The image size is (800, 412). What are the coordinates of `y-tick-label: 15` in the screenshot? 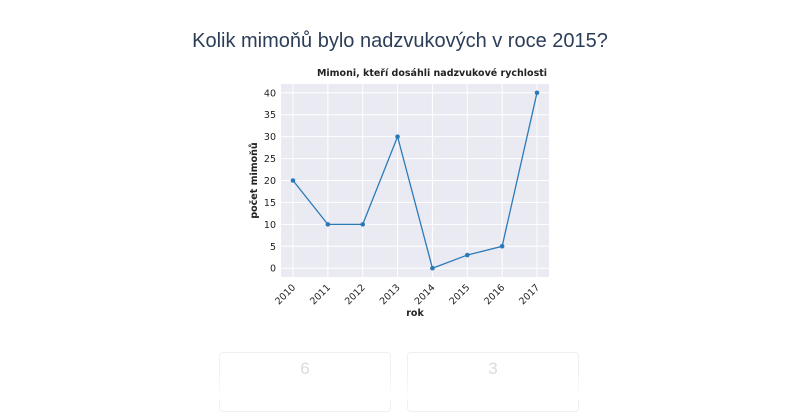 It's located at (270, 203).